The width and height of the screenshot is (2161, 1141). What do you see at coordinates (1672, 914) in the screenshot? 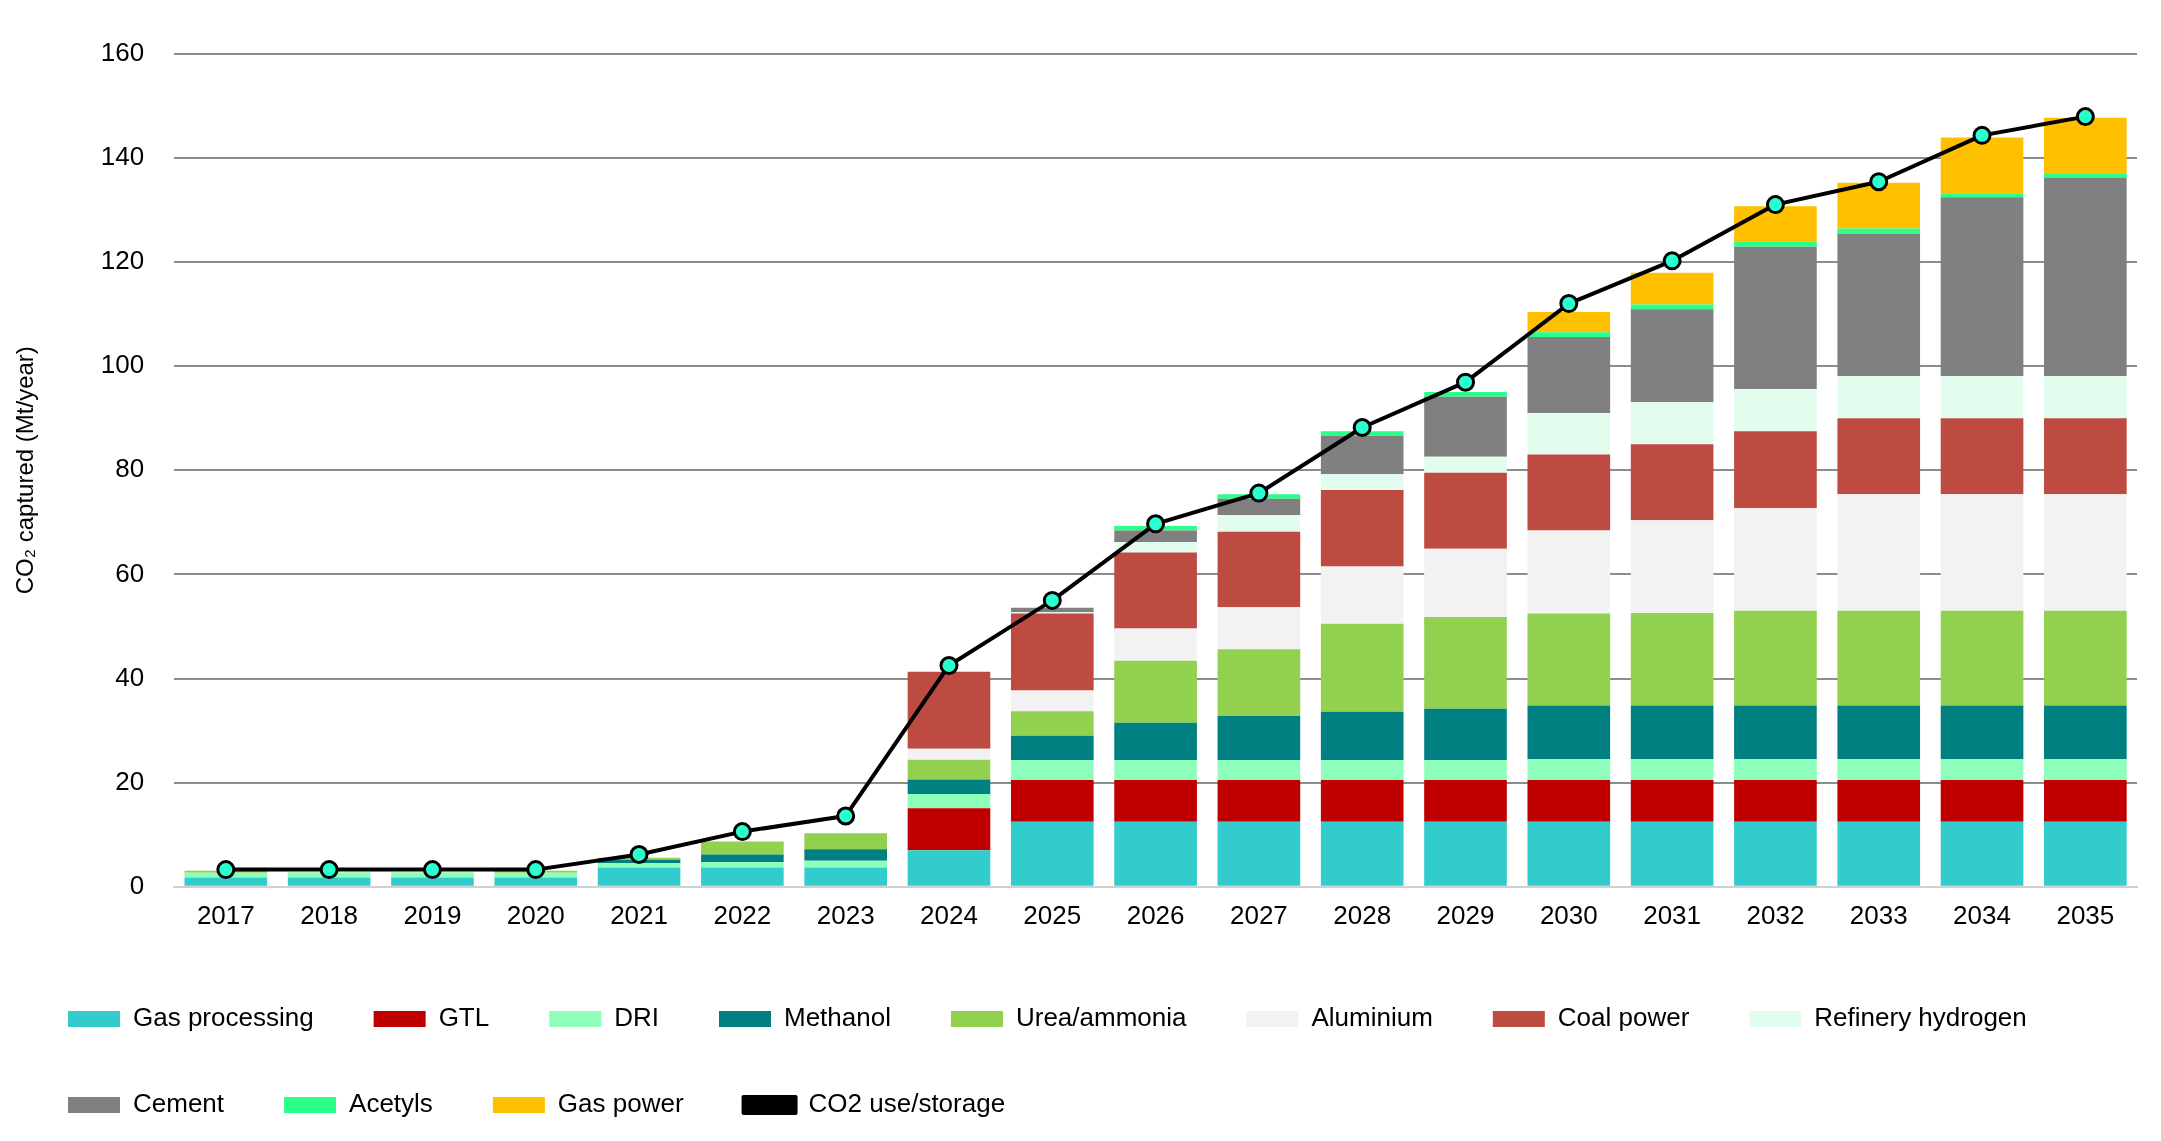
I see `x-tick-label: 2031` at bounding box center [1672, 914].